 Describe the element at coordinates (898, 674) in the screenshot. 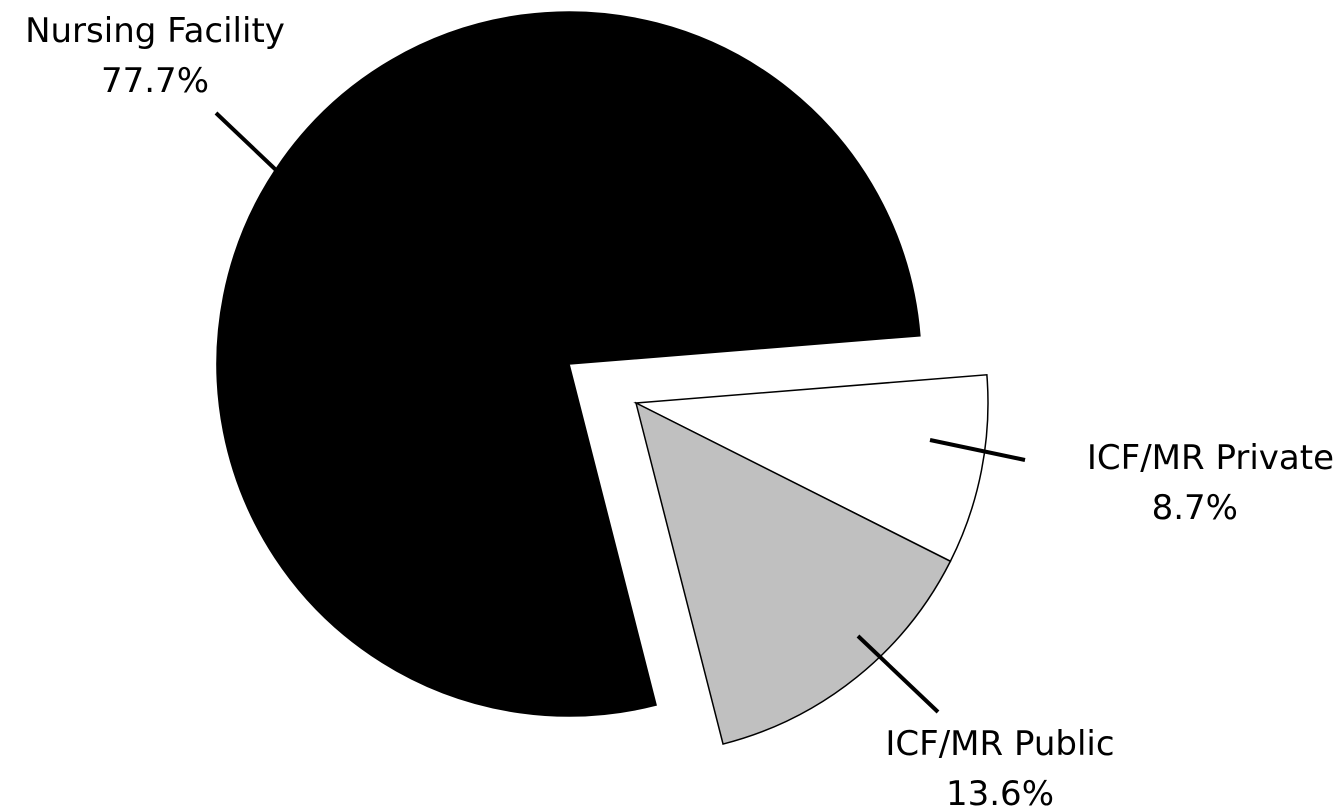

I see `leader-icf-mr-public` at that location.